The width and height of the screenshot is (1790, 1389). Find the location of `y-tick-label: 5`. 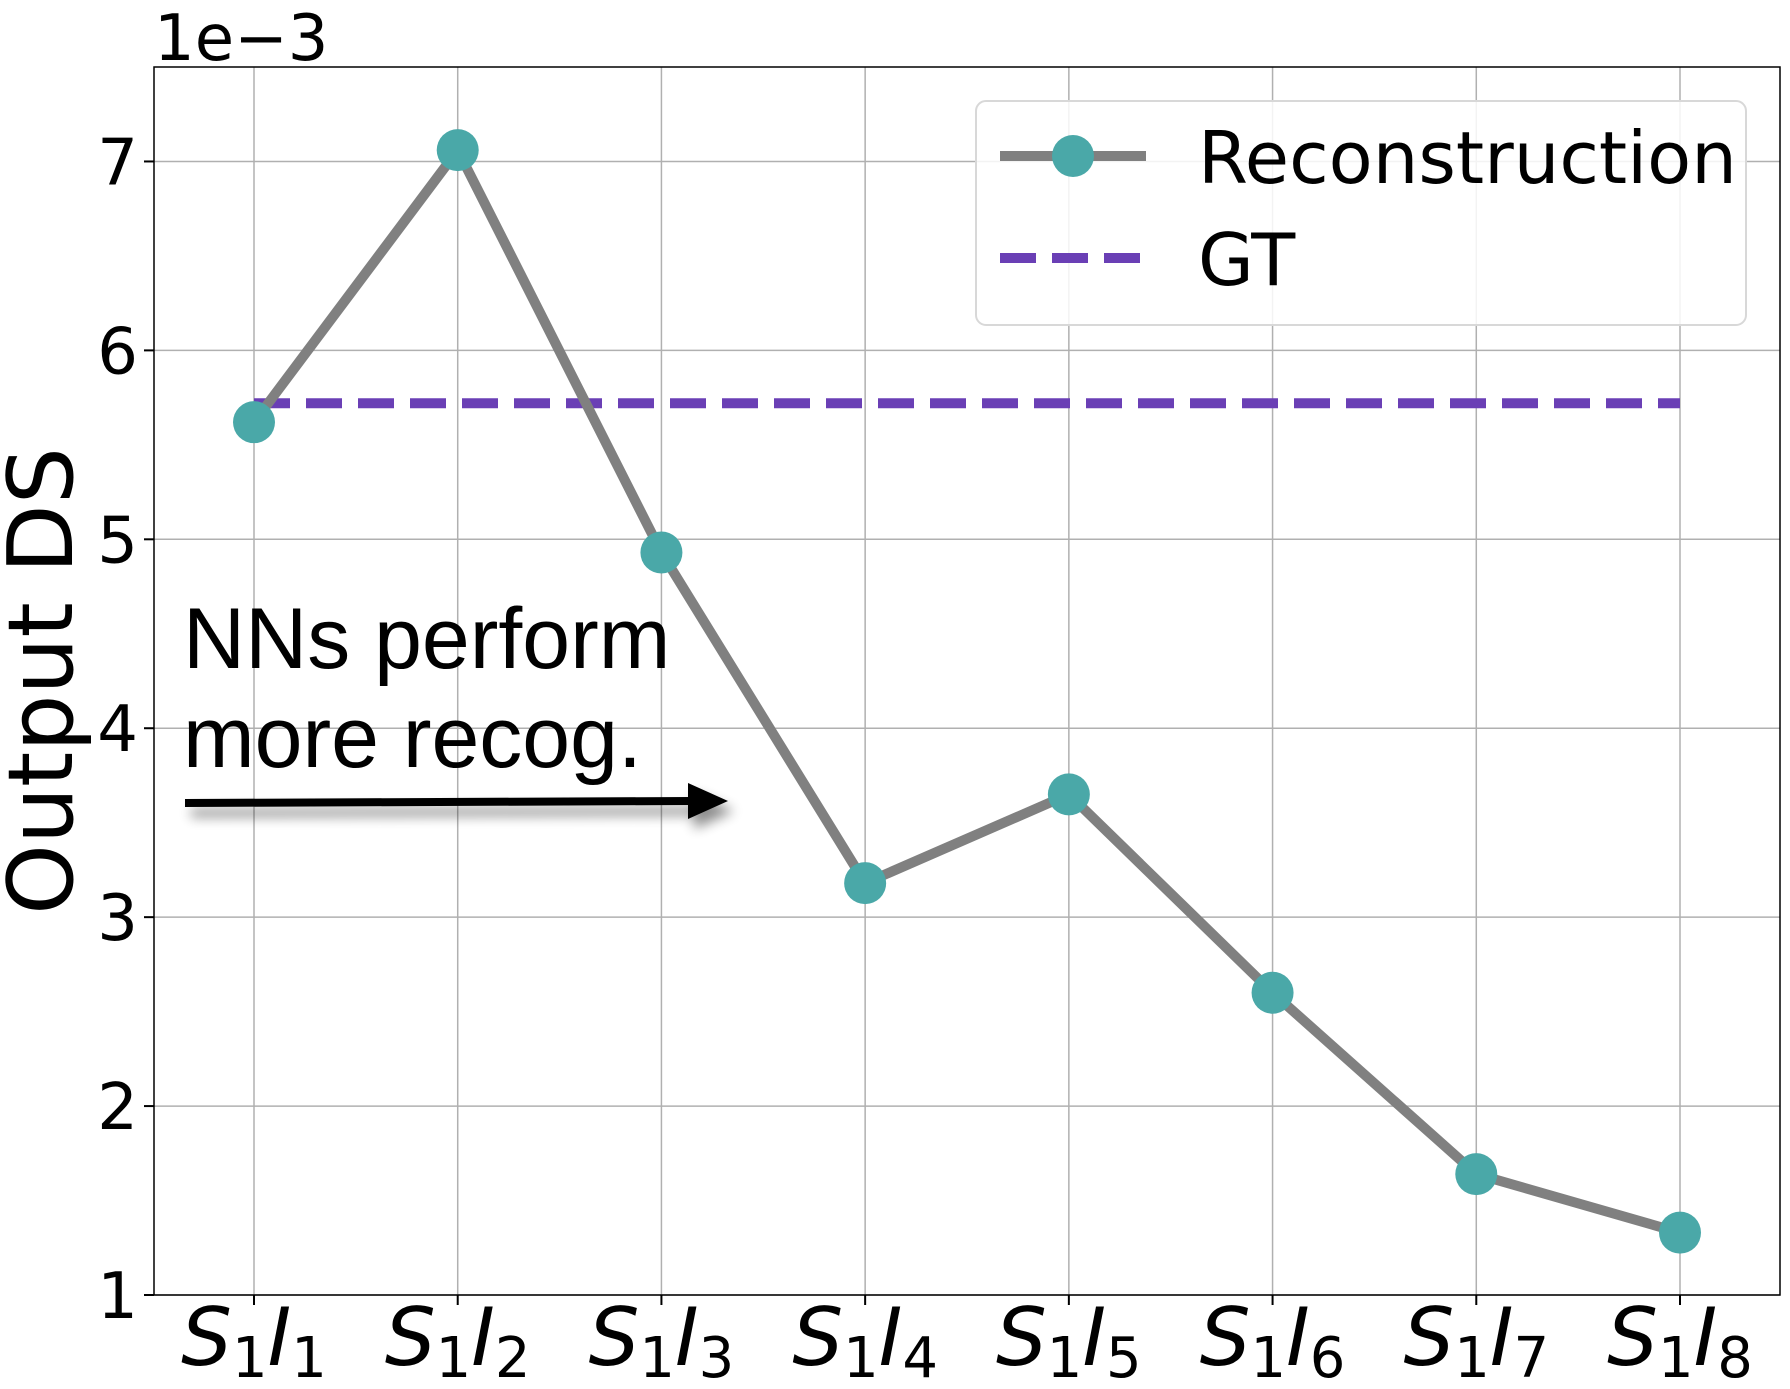

y-tick-label: 5 is located at coordinates (117, 541).